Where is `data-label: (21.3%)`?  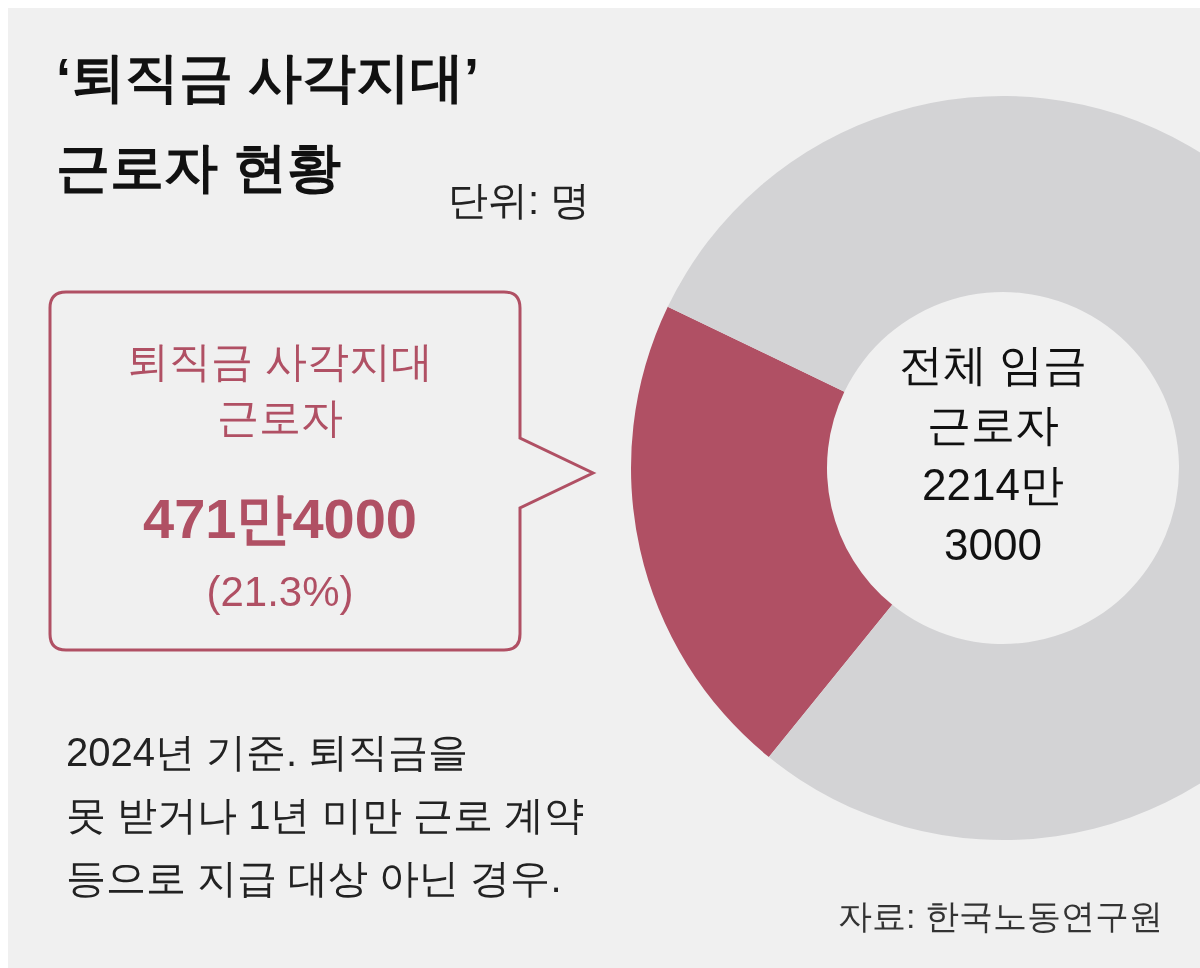
data-label: (21.3%) is located at coordinates (280, 591).